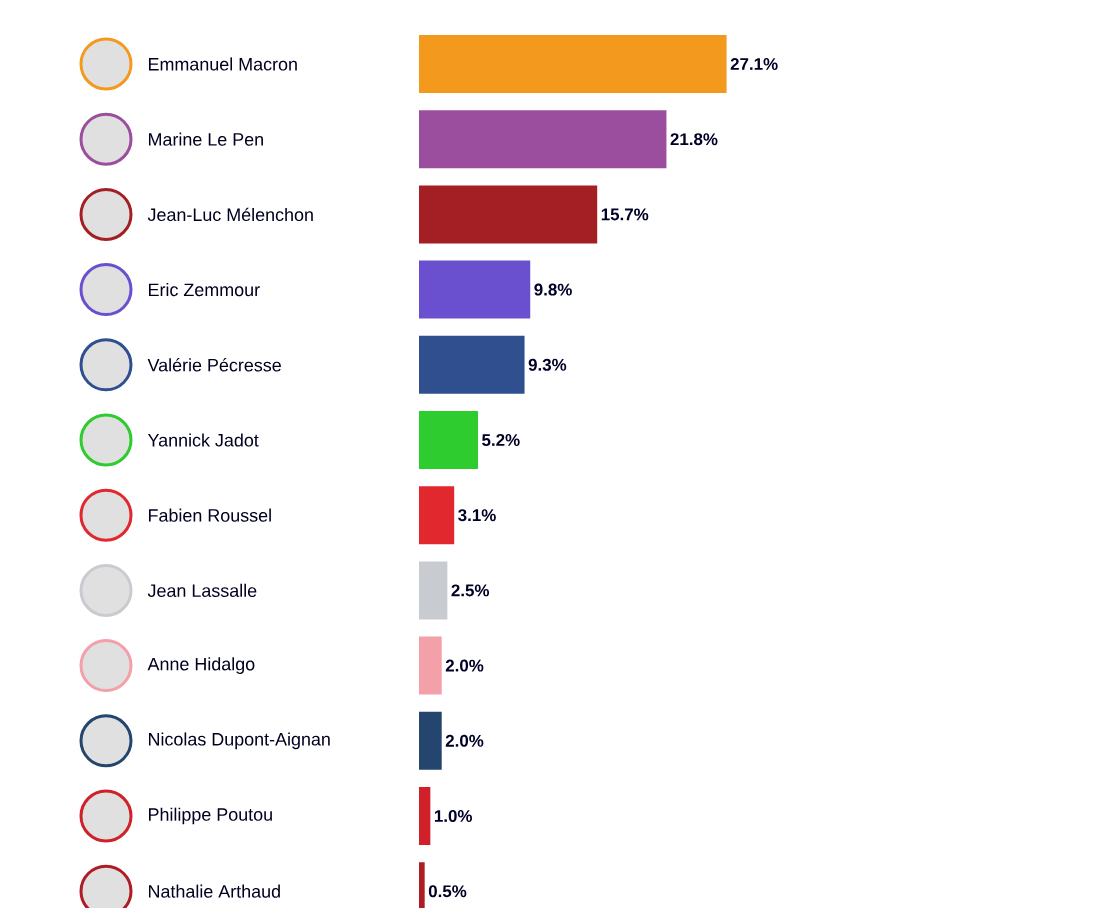 This screenshot has height=908, width=1093. What do you see at coordinates (210, 816) in the screenshot?
I see `y-tick-label: Philippe Poutou` at bounding box center [210, 816].